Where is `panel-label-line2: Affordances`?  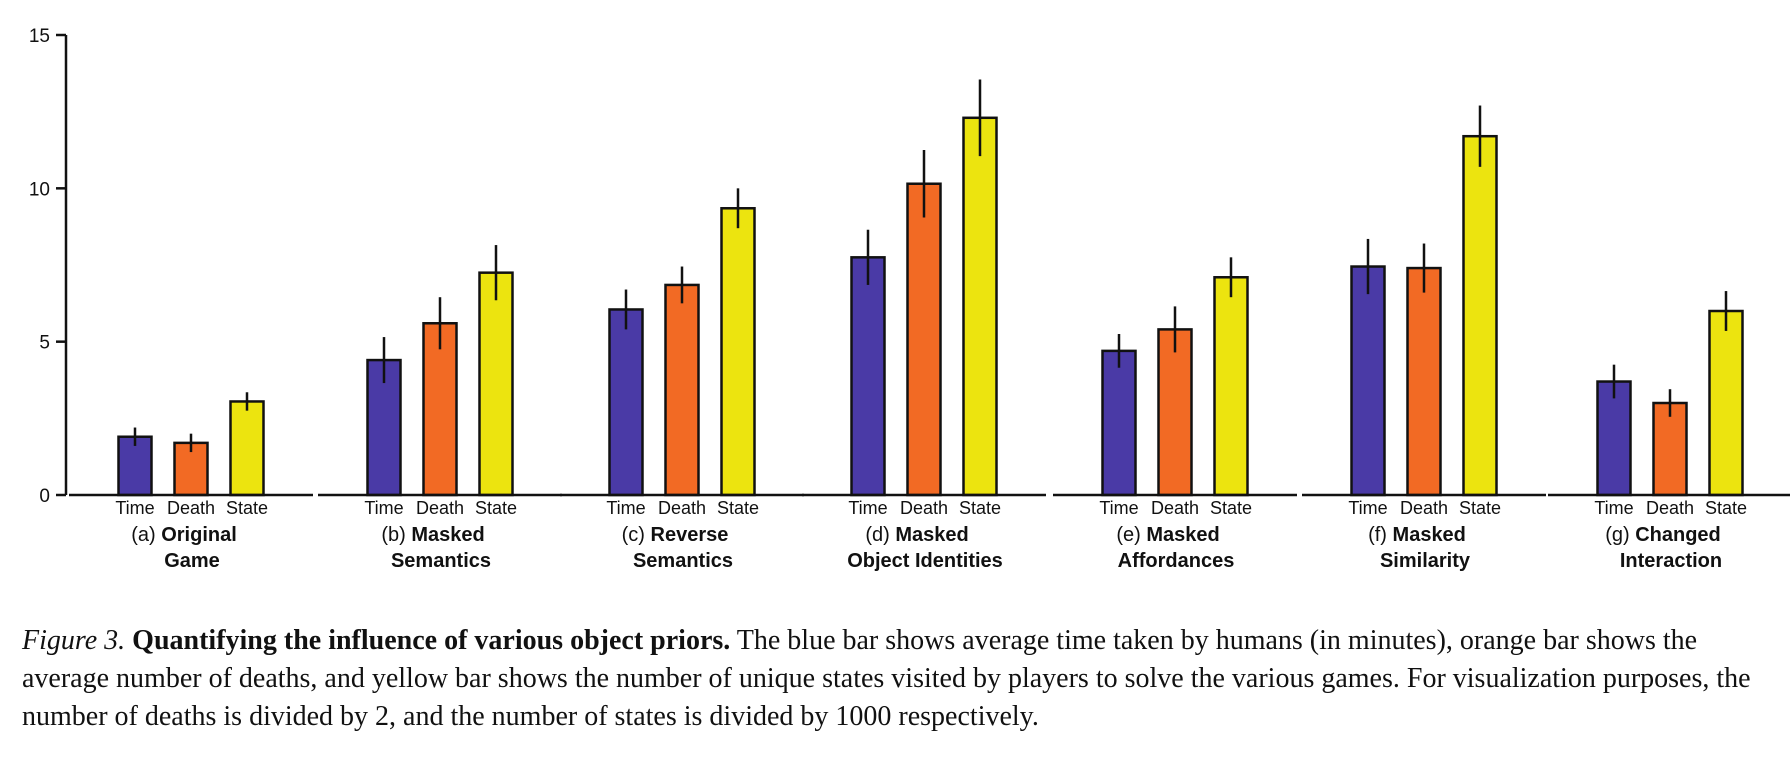 panel-label-line2: Affordances is located at coordinates (1176, 561).